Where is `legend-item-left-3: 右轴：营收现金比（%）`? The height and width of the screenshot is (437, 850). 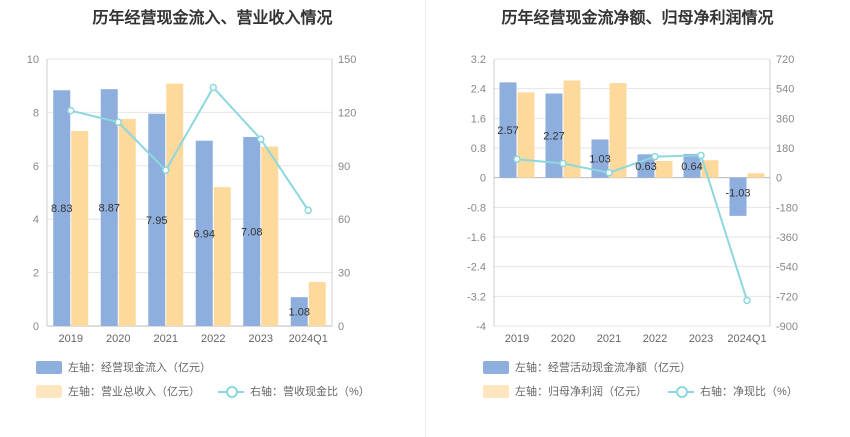 legend-item-left-3: 右轴：营收现金比（%） is located at coordinates (294, 391).